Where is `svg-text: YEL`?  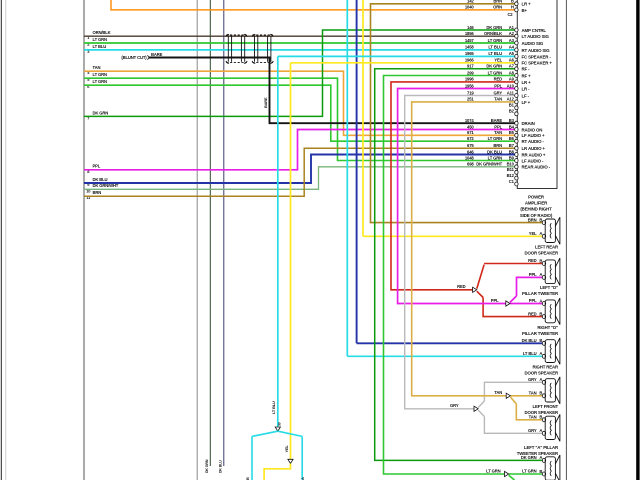
svg-text: YEL is located at coordinates (286, 449).